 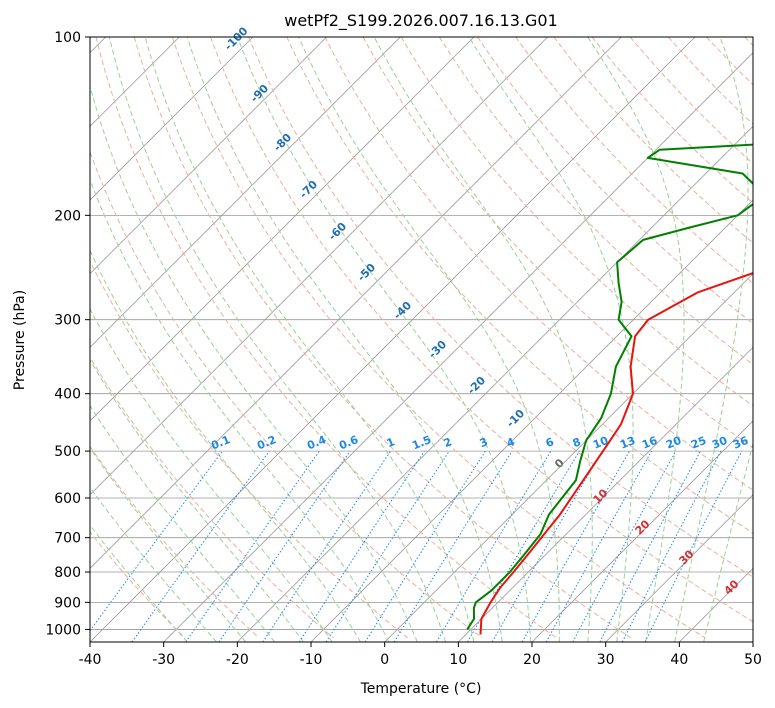 I want to click on x-tick-label: 30, so click(x=606, y=660).